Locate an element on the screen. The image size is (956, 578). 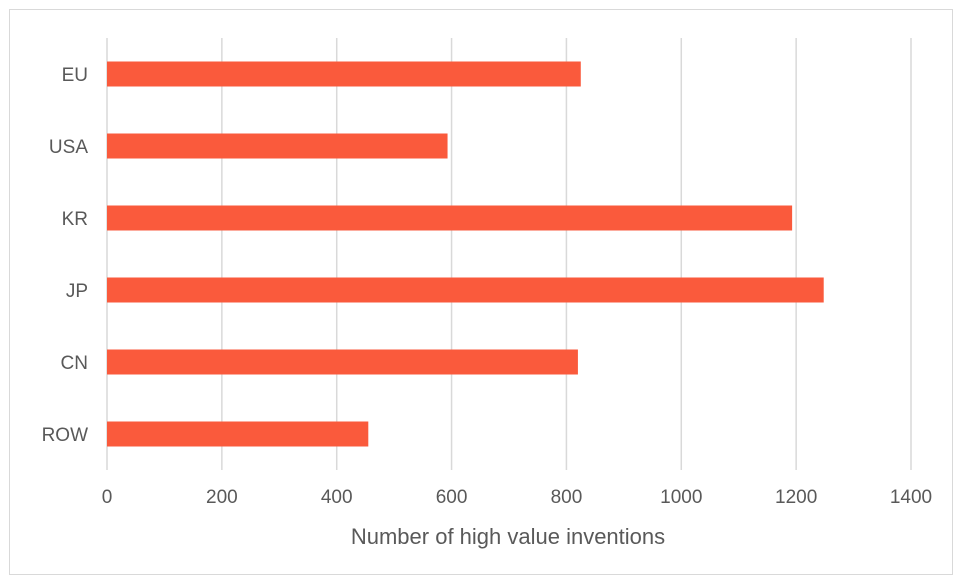
bar-usa is located at coordinates (277, 146).